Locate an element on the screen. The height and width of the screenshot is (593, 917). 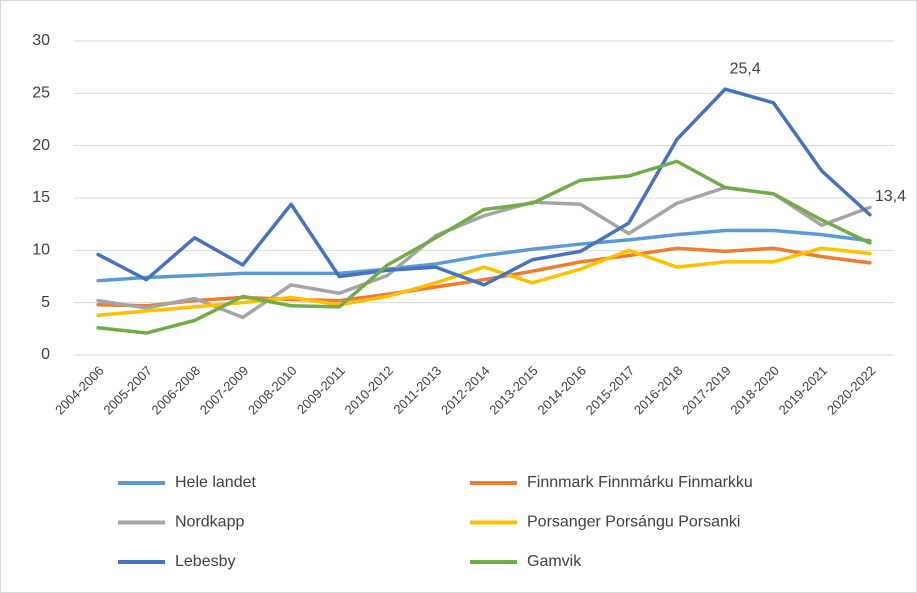
y-tick-label: 0 is located at coordinates (45, 354).